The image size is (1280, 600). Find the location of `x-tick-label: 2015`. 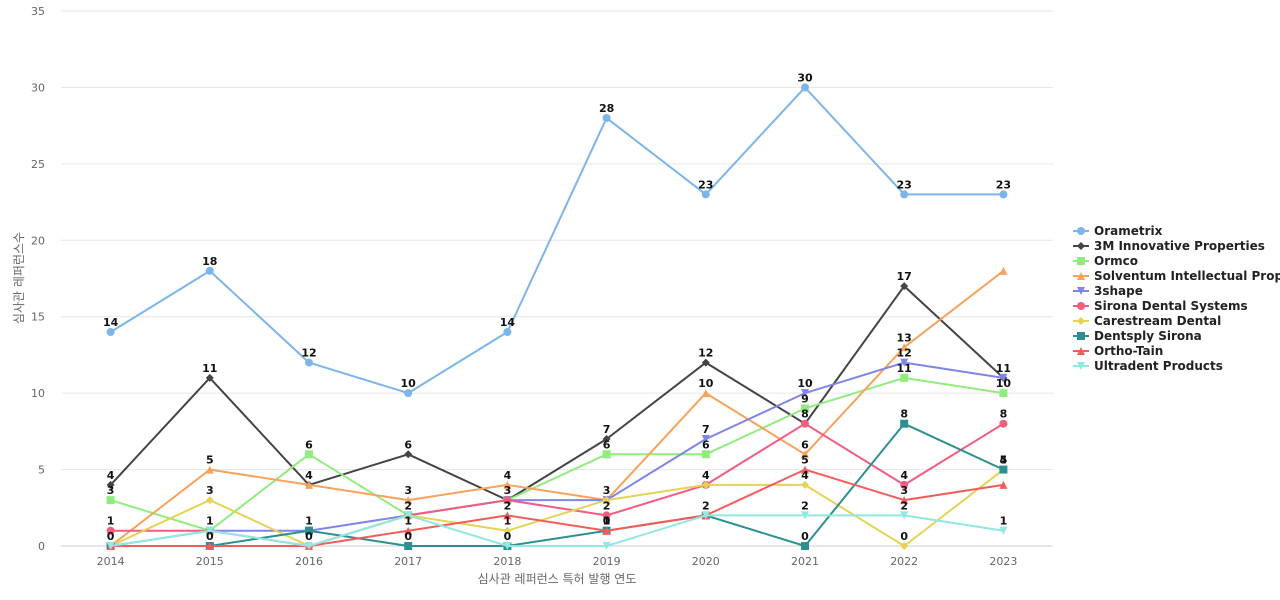

x-tick-label: 2015 is located at coordinates (210, 561).